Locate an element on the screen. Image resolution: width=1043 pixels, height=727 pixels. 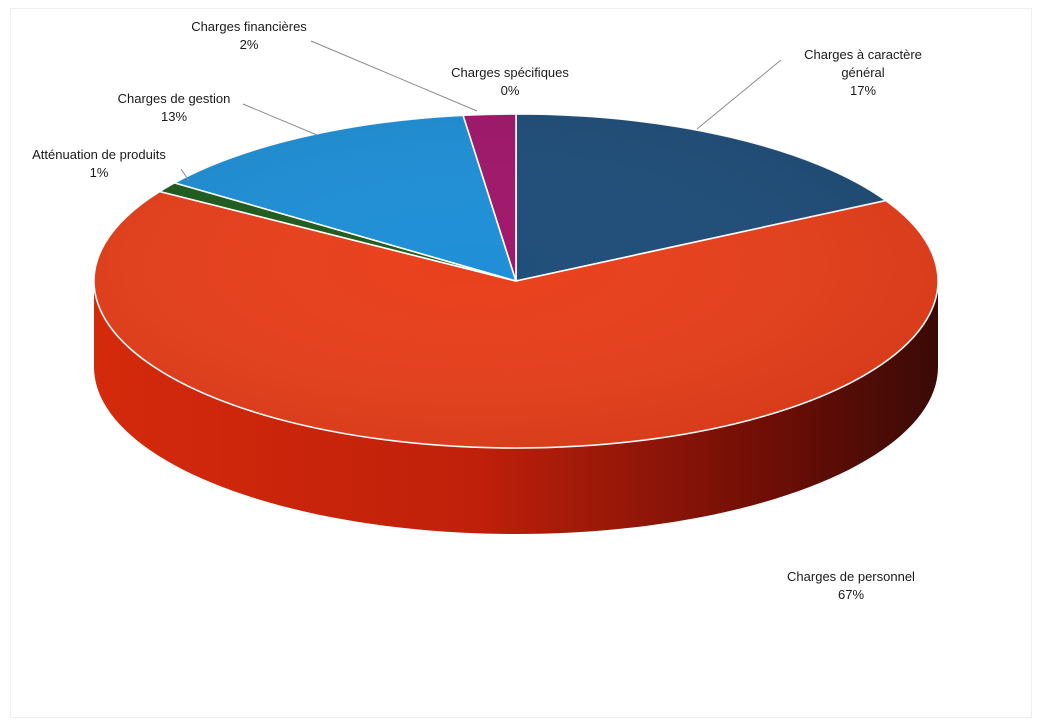
data-label-1: Charges de personnel 67% is located at coordinates (851, 585).